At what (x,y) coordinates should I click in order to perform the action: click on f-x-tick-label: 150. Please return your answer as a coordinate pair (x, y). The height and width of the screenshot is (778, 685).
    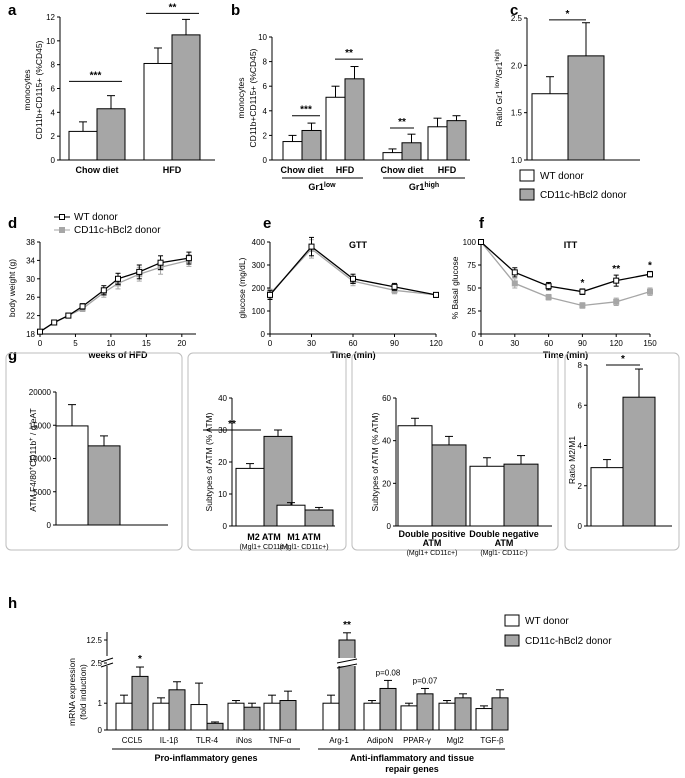
    Looking at the image, I should click on (650, 343).